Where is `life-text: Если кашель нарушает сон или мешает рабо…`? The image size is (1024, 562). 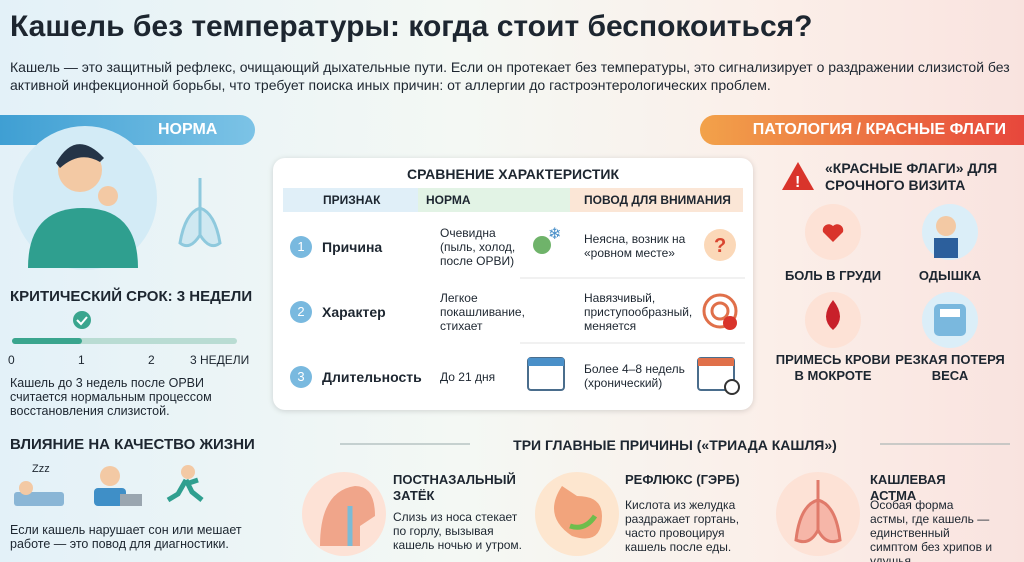
life-text: Если кашель нарушает сон или мешает рабо… is located at coordinates (126, 537).